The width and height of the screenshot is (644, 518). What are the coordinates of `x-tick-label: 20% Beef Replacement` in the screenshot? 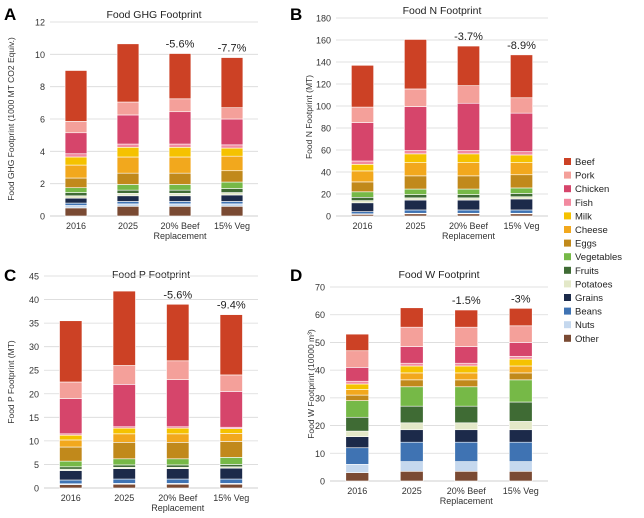 It's located at (178, 503).